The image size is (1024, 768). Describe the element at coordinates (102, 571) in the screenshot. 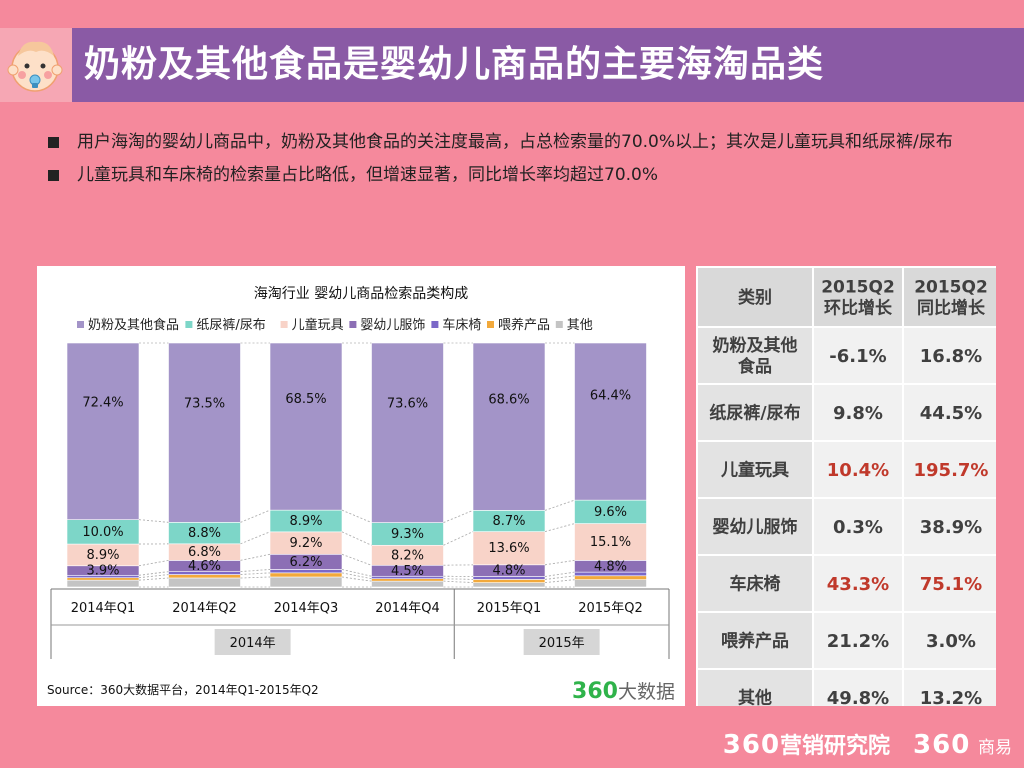

I see `data-label: 3.9%` at that location.